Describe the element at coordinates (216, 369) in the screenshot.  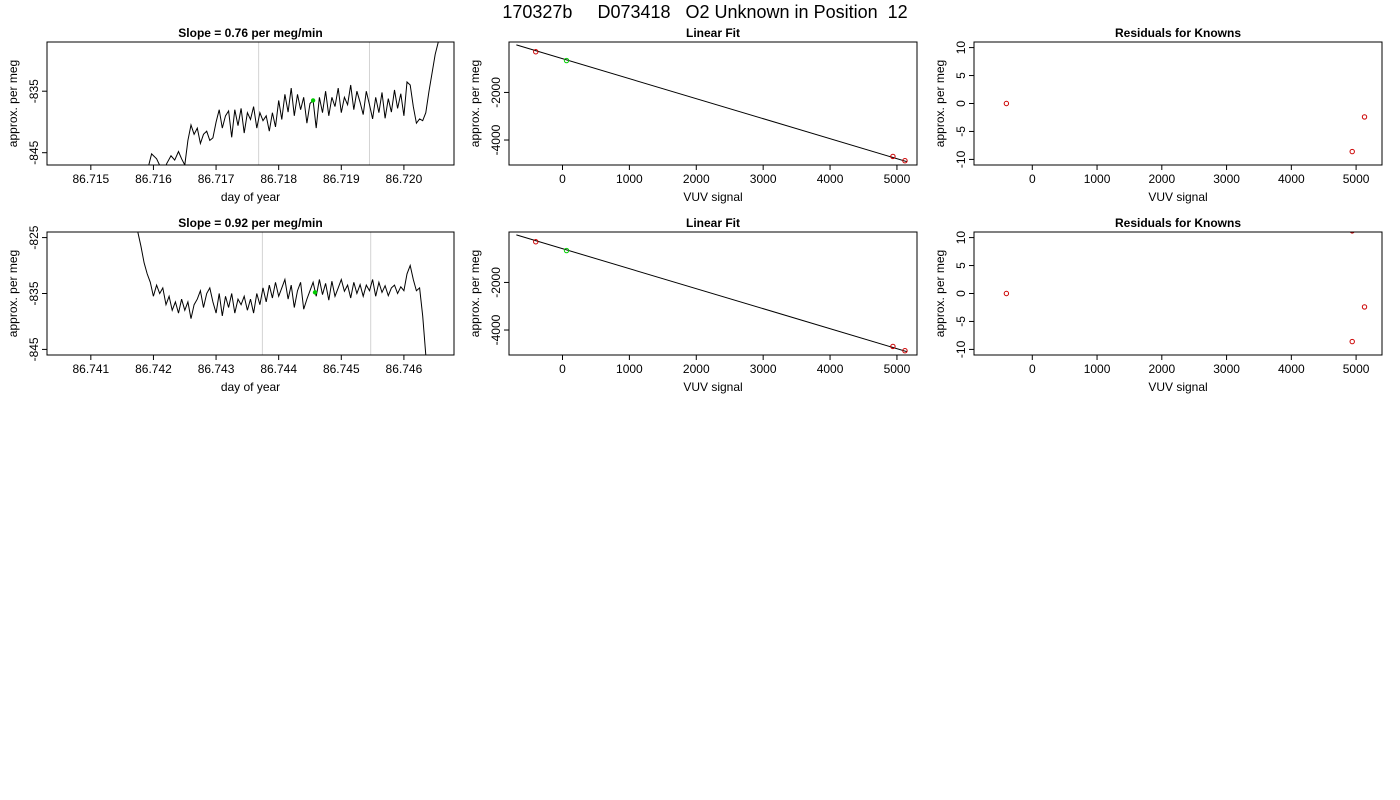
I see `x-tick-label: 86.743` at that location.